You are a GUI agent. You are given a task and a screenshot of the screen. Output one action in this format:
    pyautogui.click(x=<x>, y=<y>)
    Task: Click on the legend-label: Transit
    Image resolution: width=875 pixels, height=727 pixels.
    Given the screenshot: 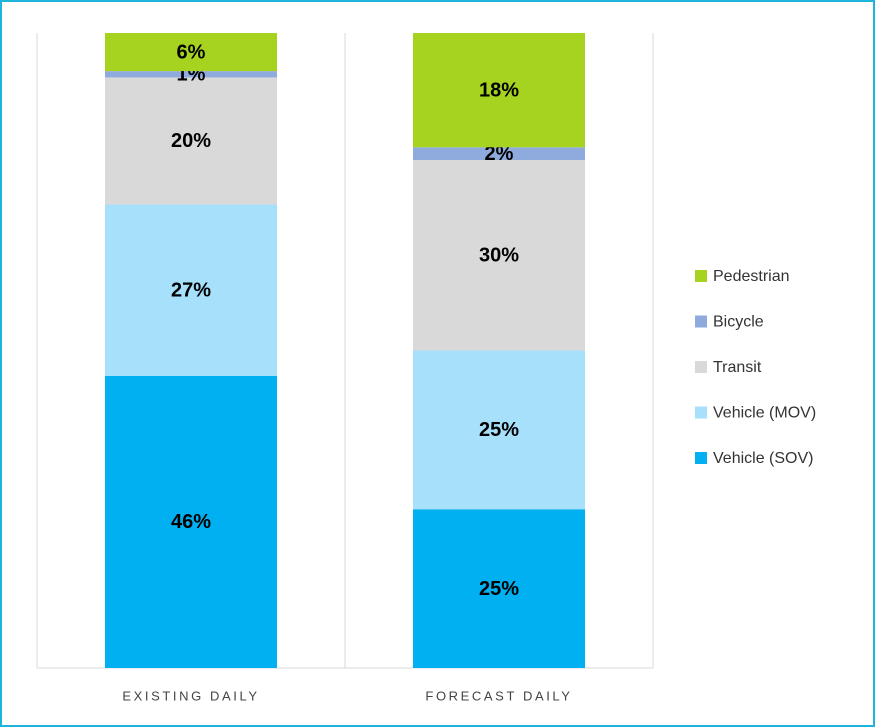 What is the action you would take?
    pyautogui.click(x=737, y=367)
    